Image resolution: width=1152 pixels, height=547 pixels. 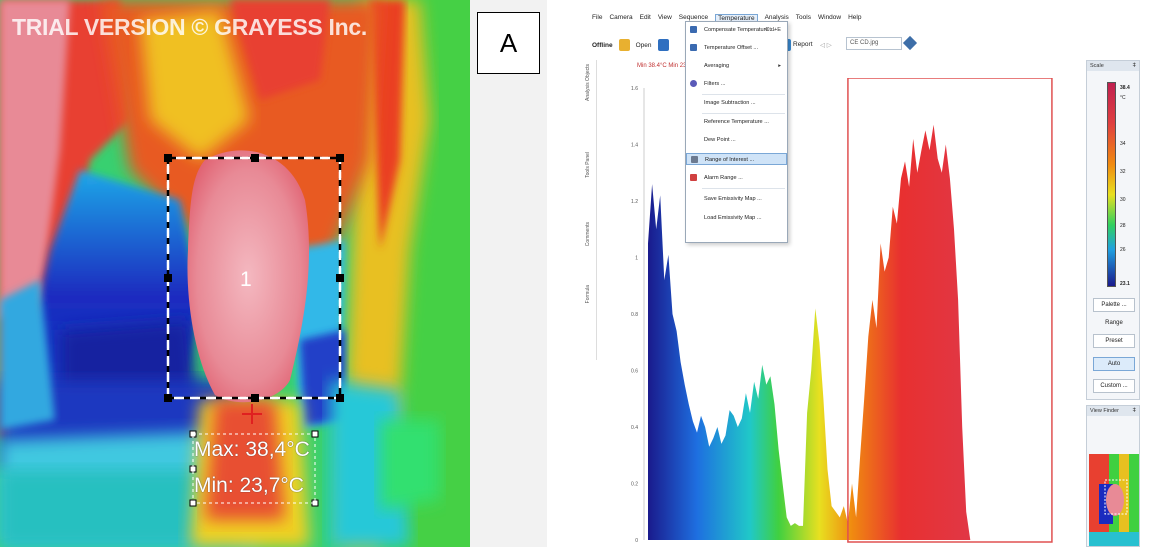 I want to click on y-tick-label: 1.6, so click(x=634, y=89).